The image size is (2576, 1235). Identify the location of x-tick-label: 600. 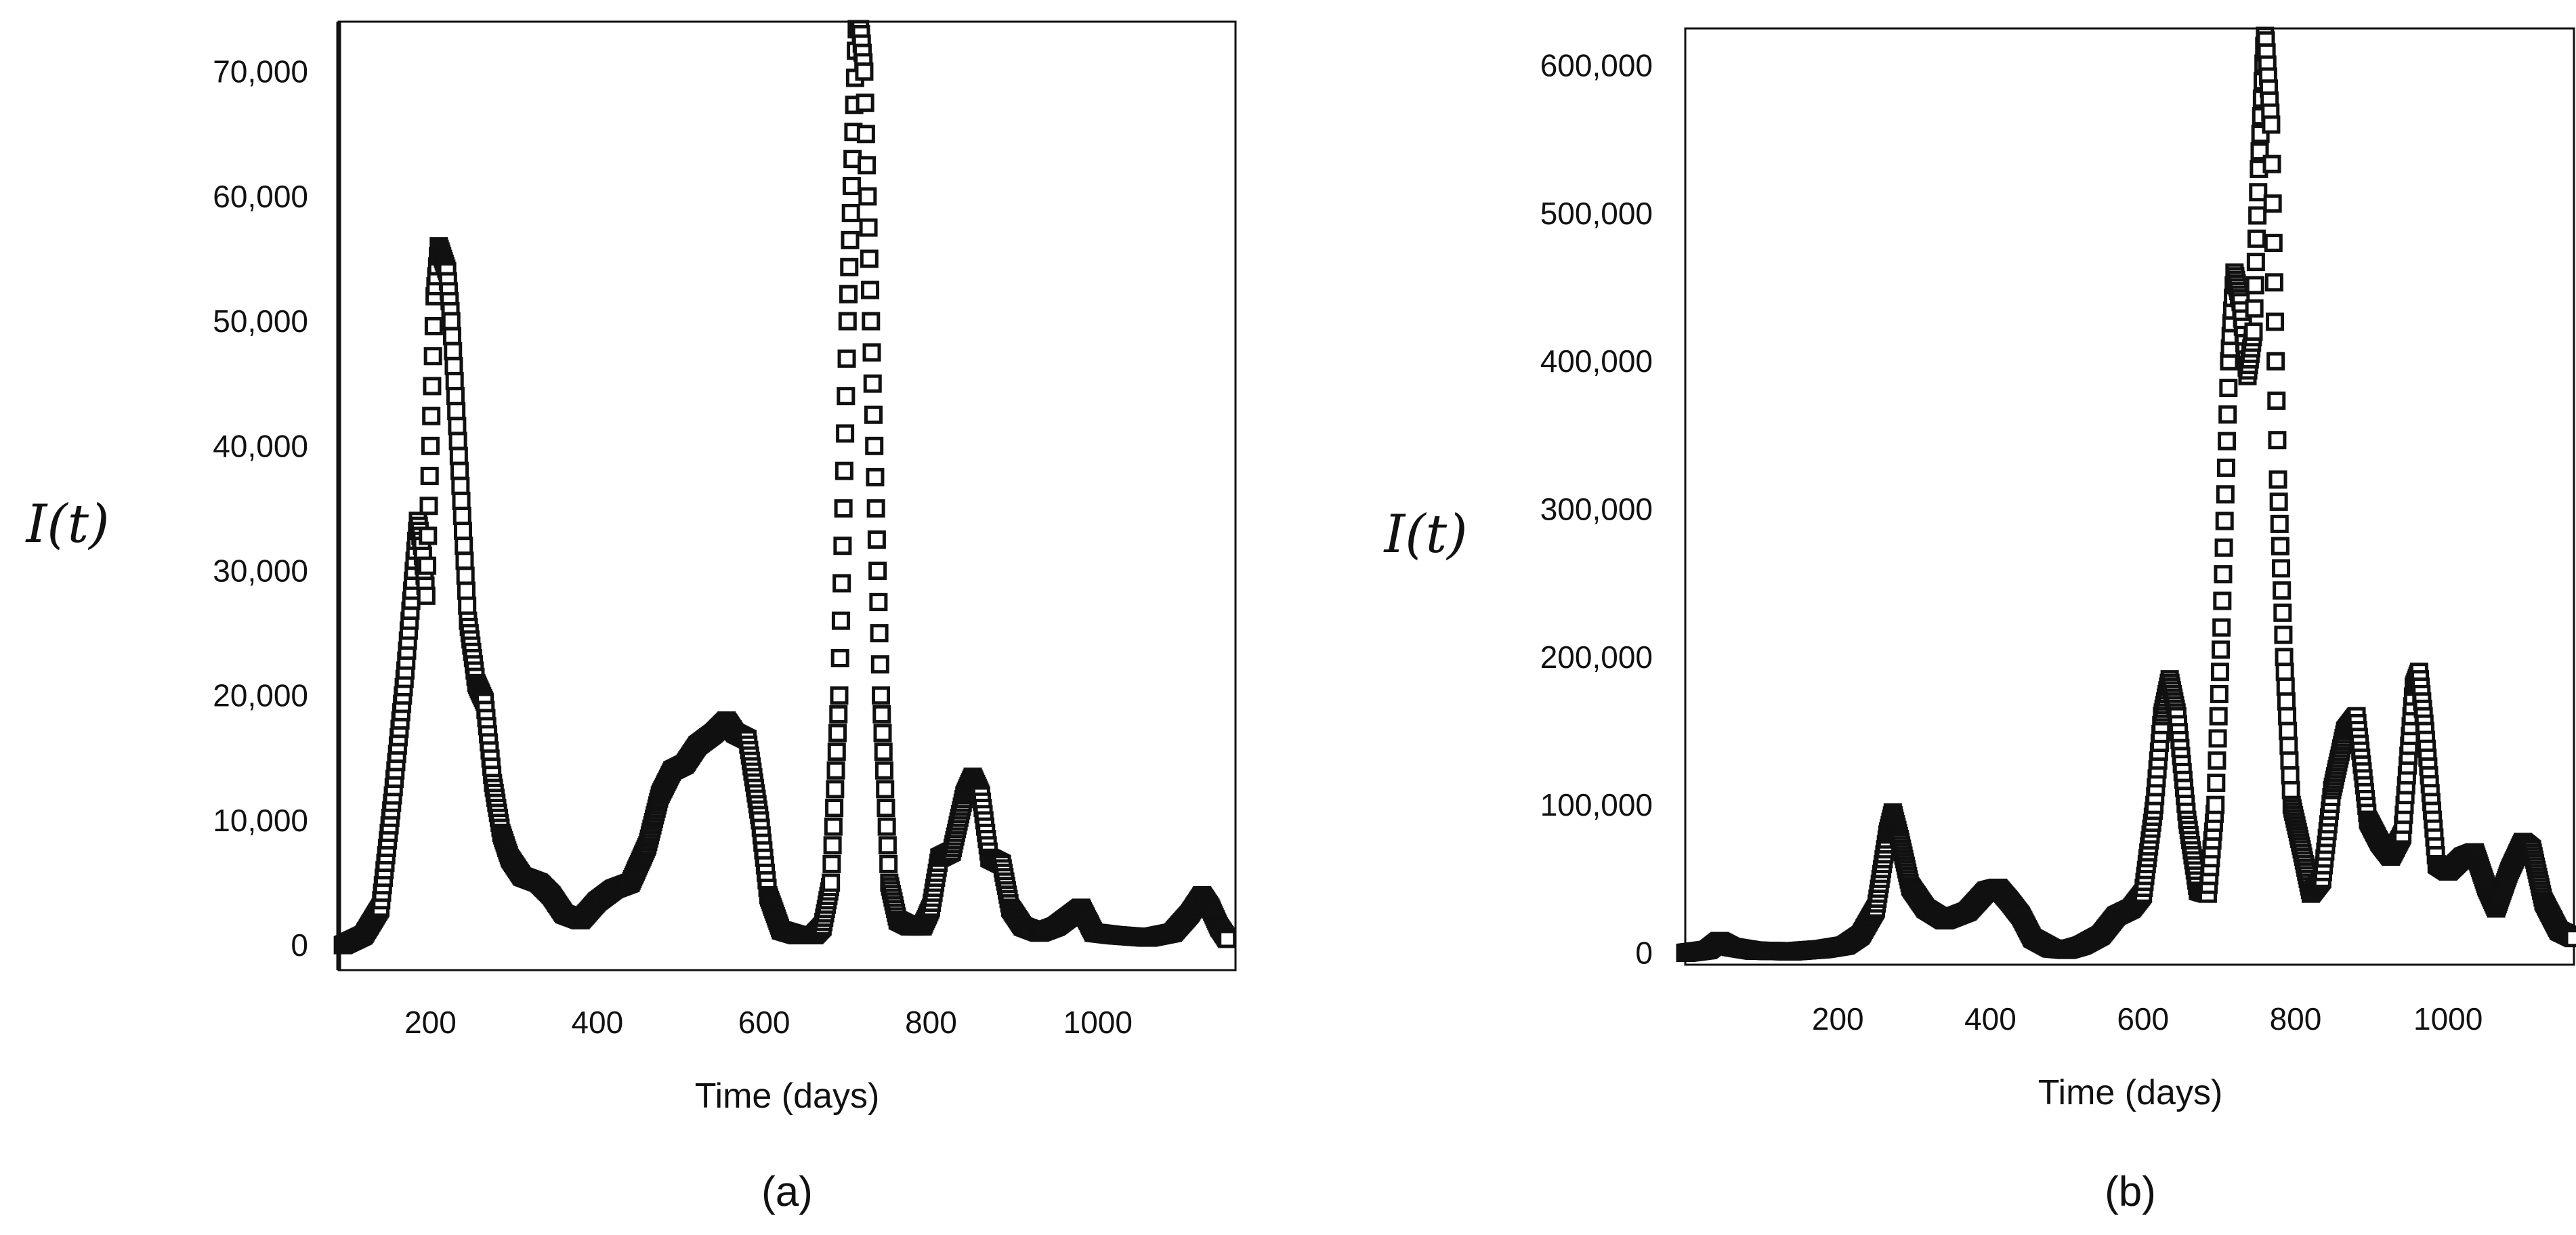
(764, 1022).